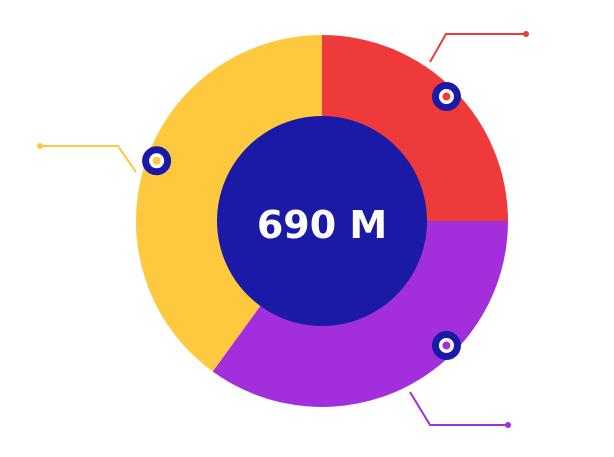 This screenshot has height=457, width=614. I want to click on center-value-label: 690 M, so click(322, 225).